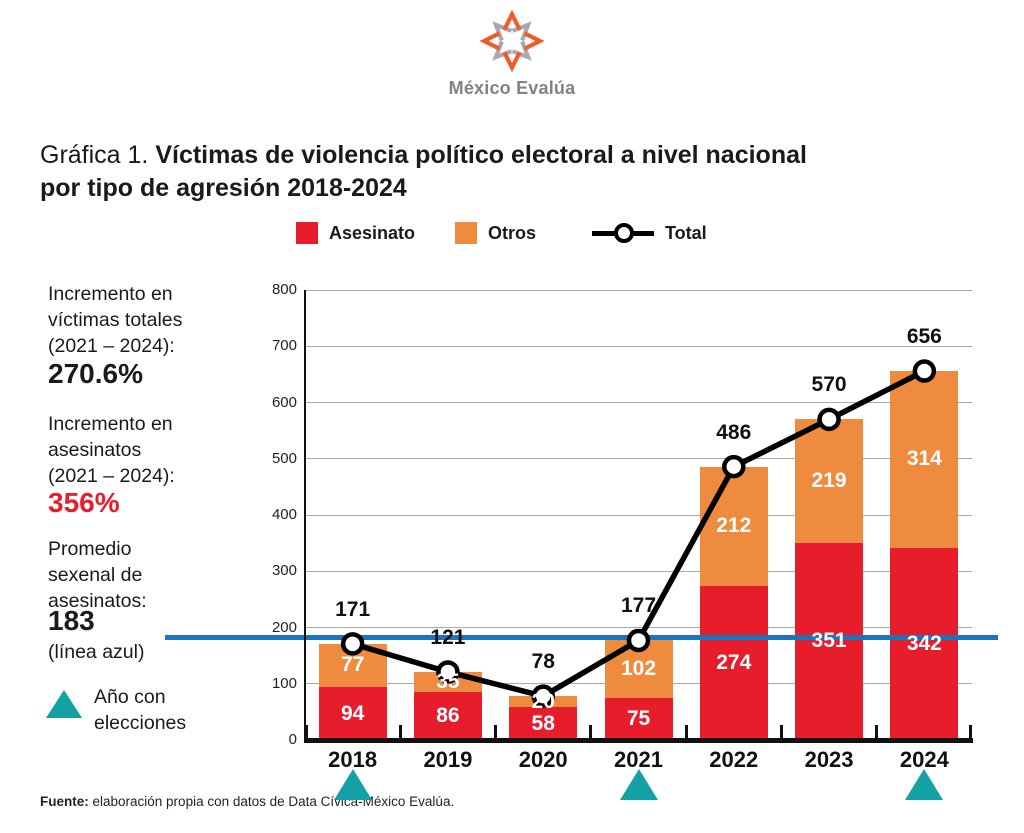 This screenshot has height=833, width=1024. Describe the element at coordinates (305, 515) in the screenshot. I see `y-axis-line` at that location.